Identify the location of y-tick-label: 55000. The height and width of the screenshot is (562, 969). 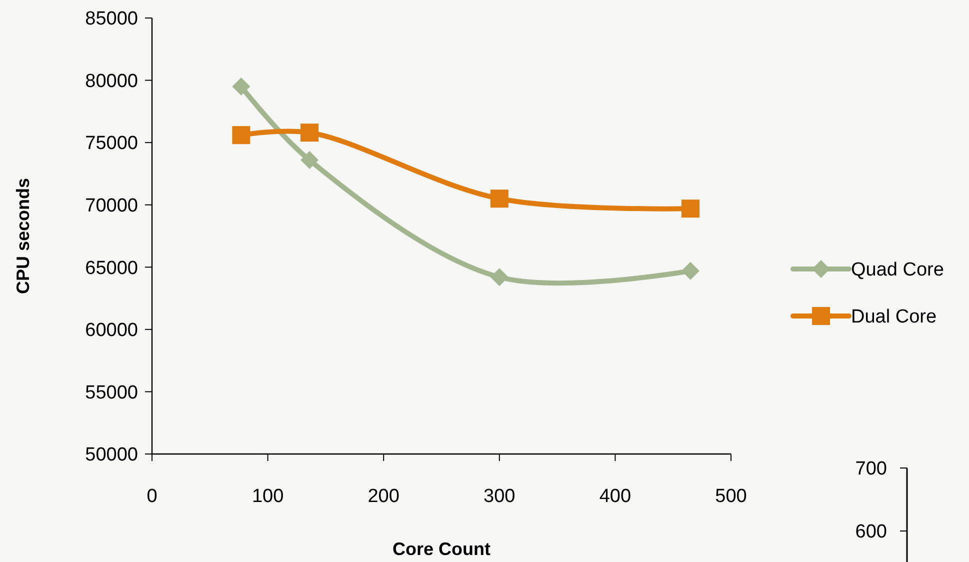
(111, 393).